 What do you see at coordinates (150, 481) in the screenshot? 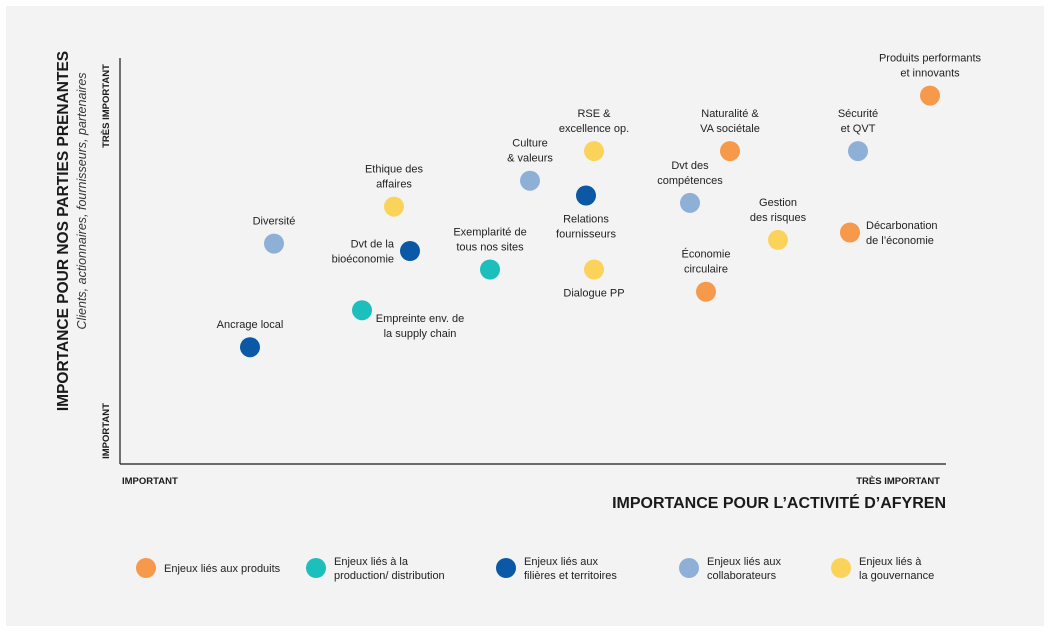
I see `x-tick-low: IMPORTANT` at bounding box center [150, 481].